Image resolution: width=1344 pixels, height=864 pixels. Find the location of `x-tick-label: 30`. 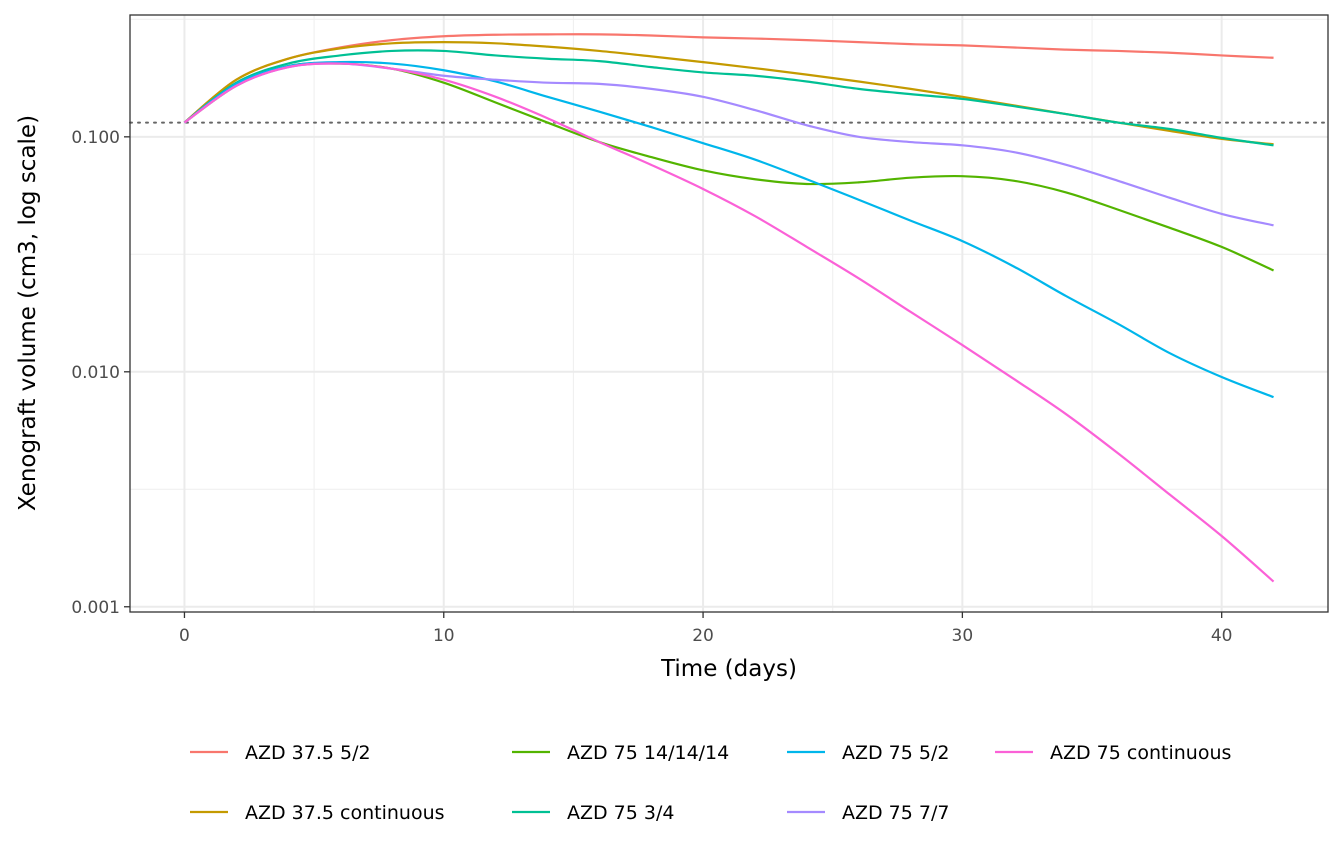

x-tick-label: 30 is located at coordinates (963, 636).